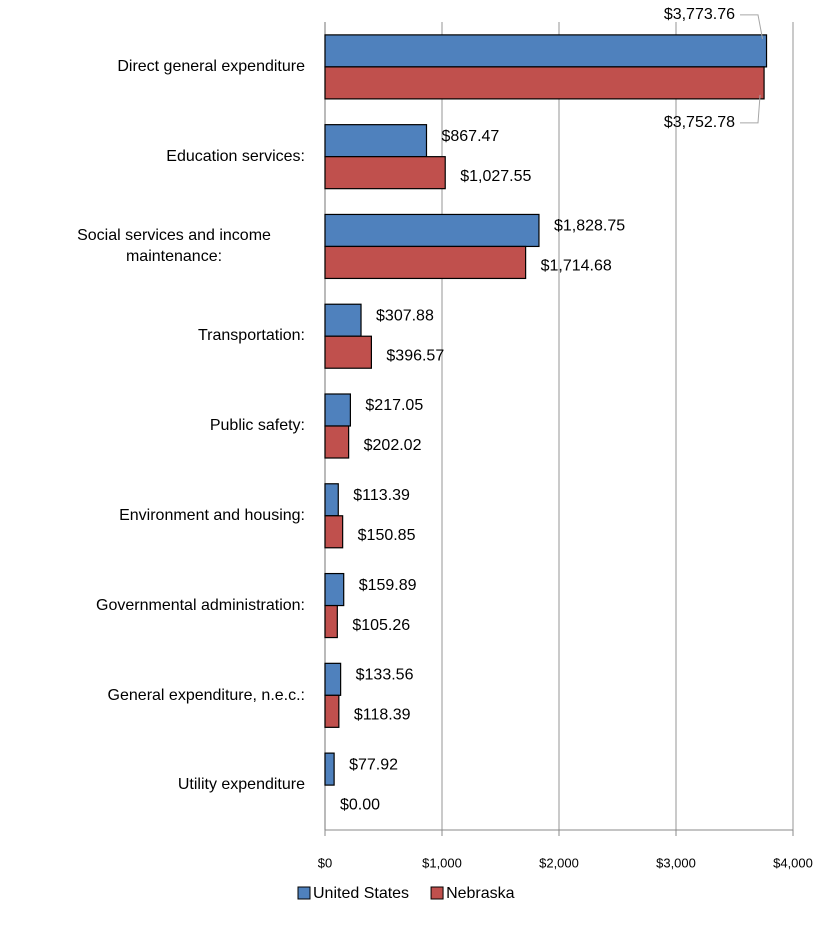 This screenshot has height=932, width=823. Describe the element at coordinates (373, 764) in the screenshot. I see `value-label: $77.92` at that location.